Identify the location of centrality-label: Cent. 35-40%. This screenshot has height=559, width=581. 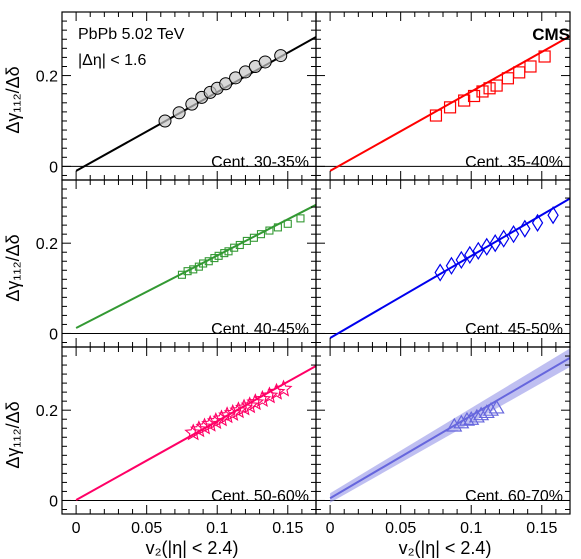
(514, 162).